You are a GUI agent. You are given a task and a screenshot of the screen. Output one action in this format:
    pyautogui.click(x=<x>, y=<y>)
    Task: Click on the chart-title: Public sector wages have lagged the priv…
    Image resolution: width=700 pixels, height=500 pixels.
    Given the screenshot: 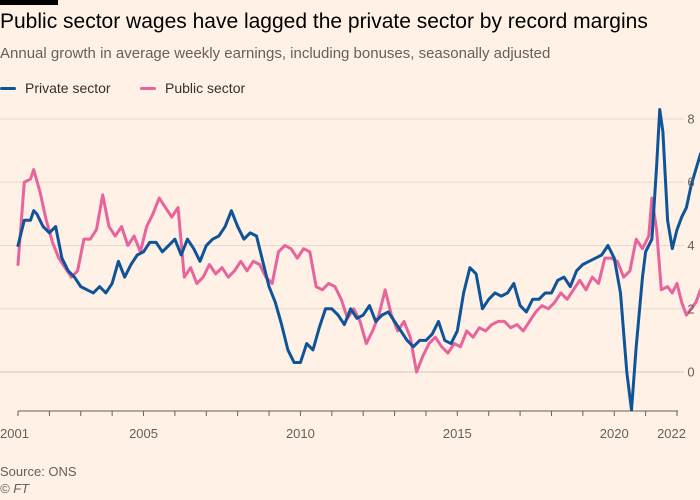 What is the action you would take?
    pyautogui.click(x=324, y=21)
    